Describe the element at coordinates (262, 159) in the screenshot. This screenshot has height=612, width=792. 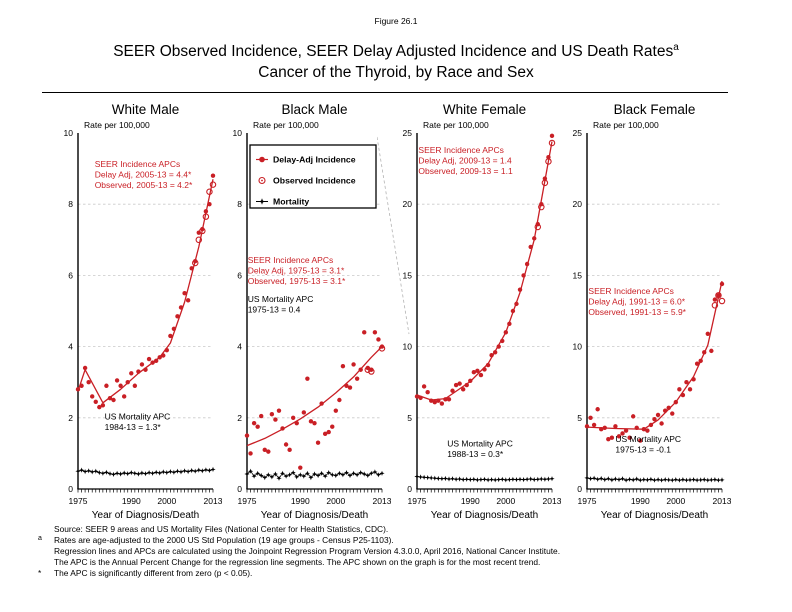
I see `delay-adj-incidence-icon` at that location.